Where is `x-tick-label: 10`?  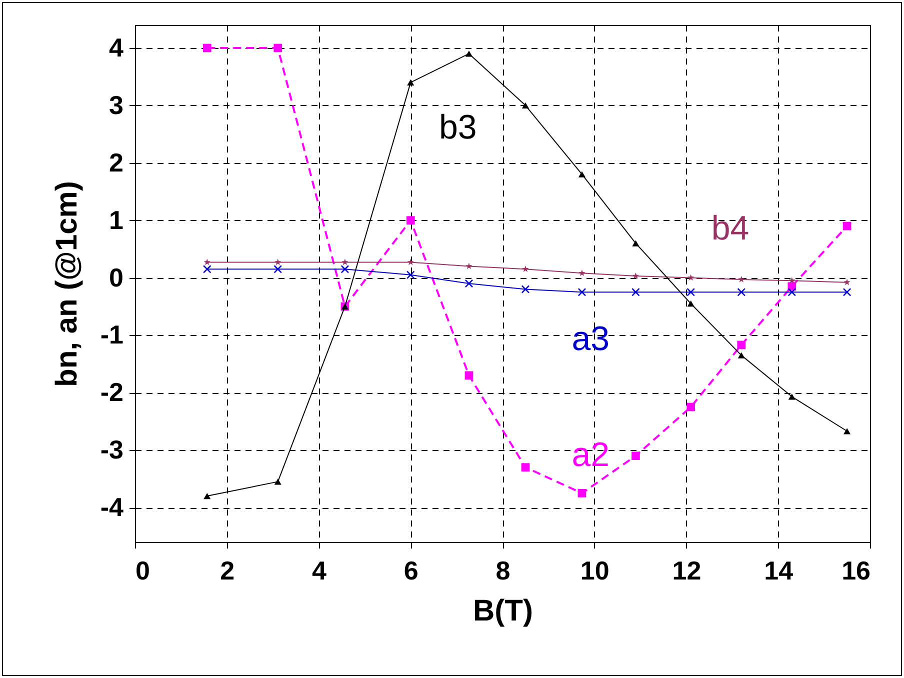
x-tick-label: 10 is located at coordinates (595, 571).